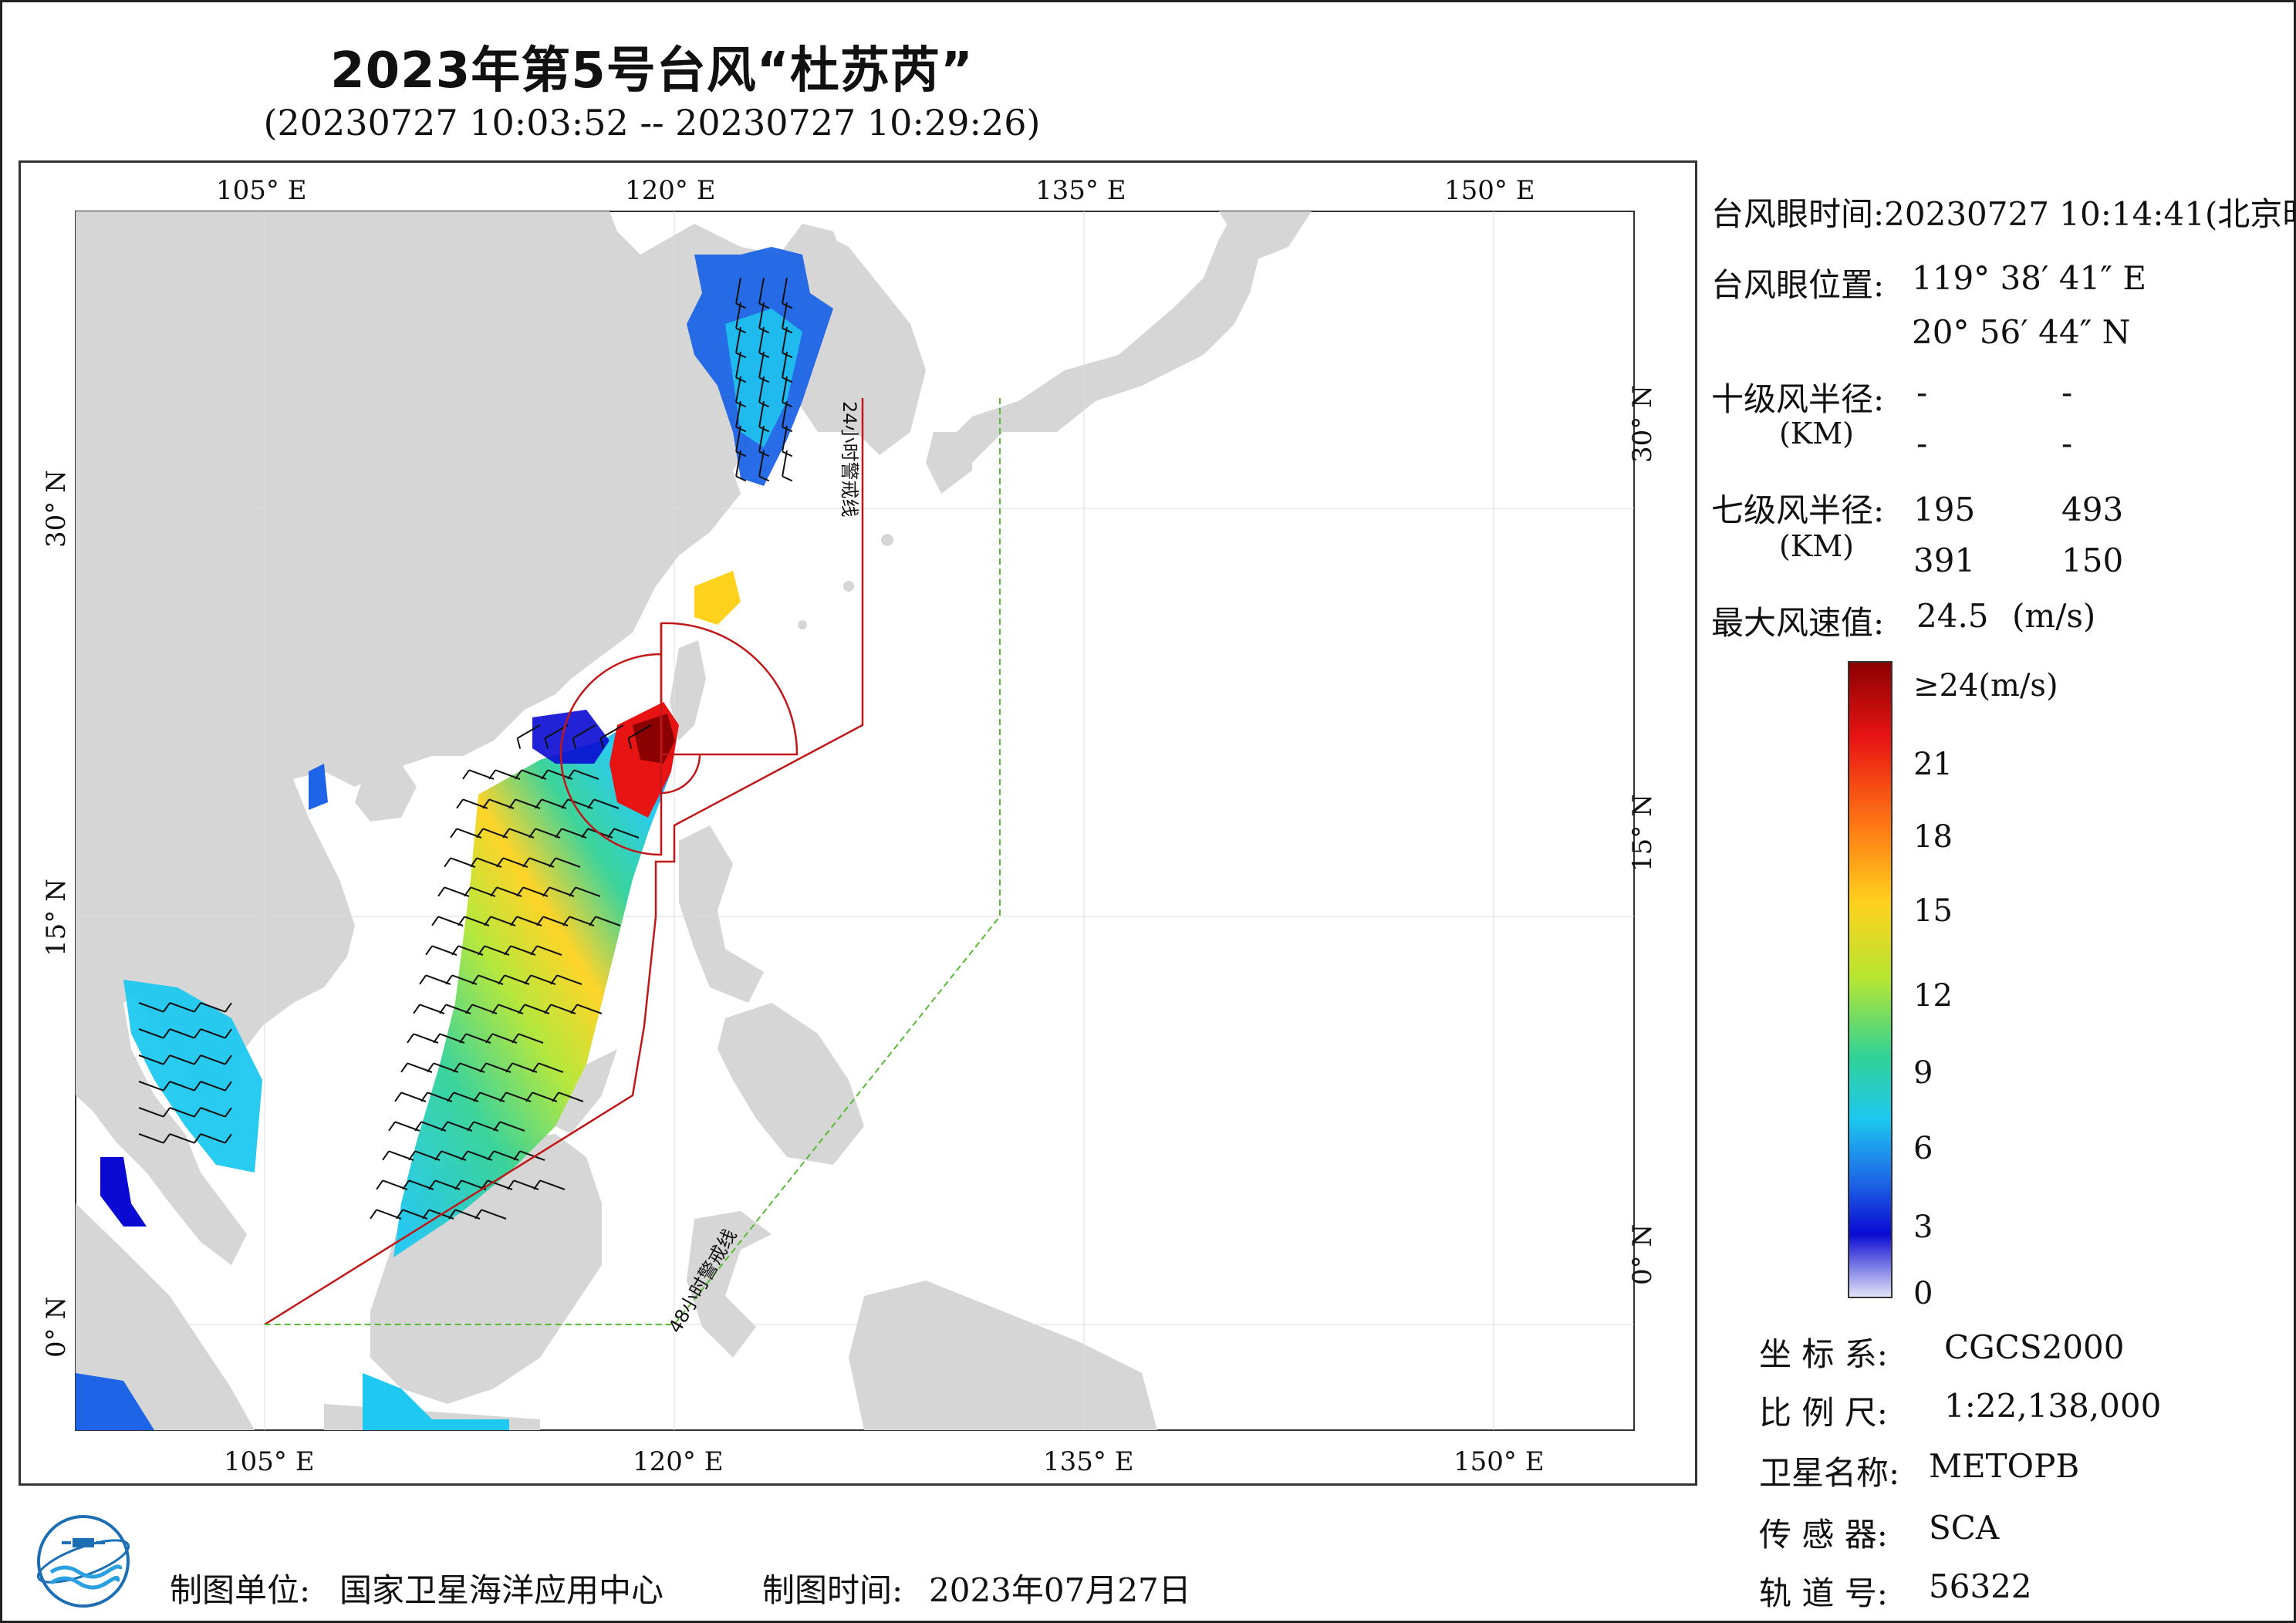 The width and height of the screenshot is (2296, 1623). I want to click on land-sumatra, so click(165, 1316).